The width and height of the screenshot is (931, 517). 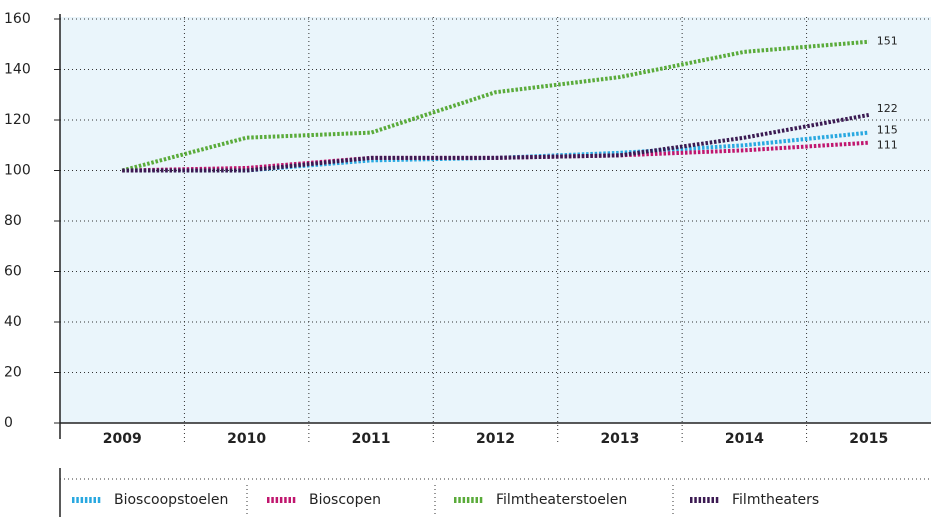 I want to click on end-label: 122, so click(x=887, y=108).